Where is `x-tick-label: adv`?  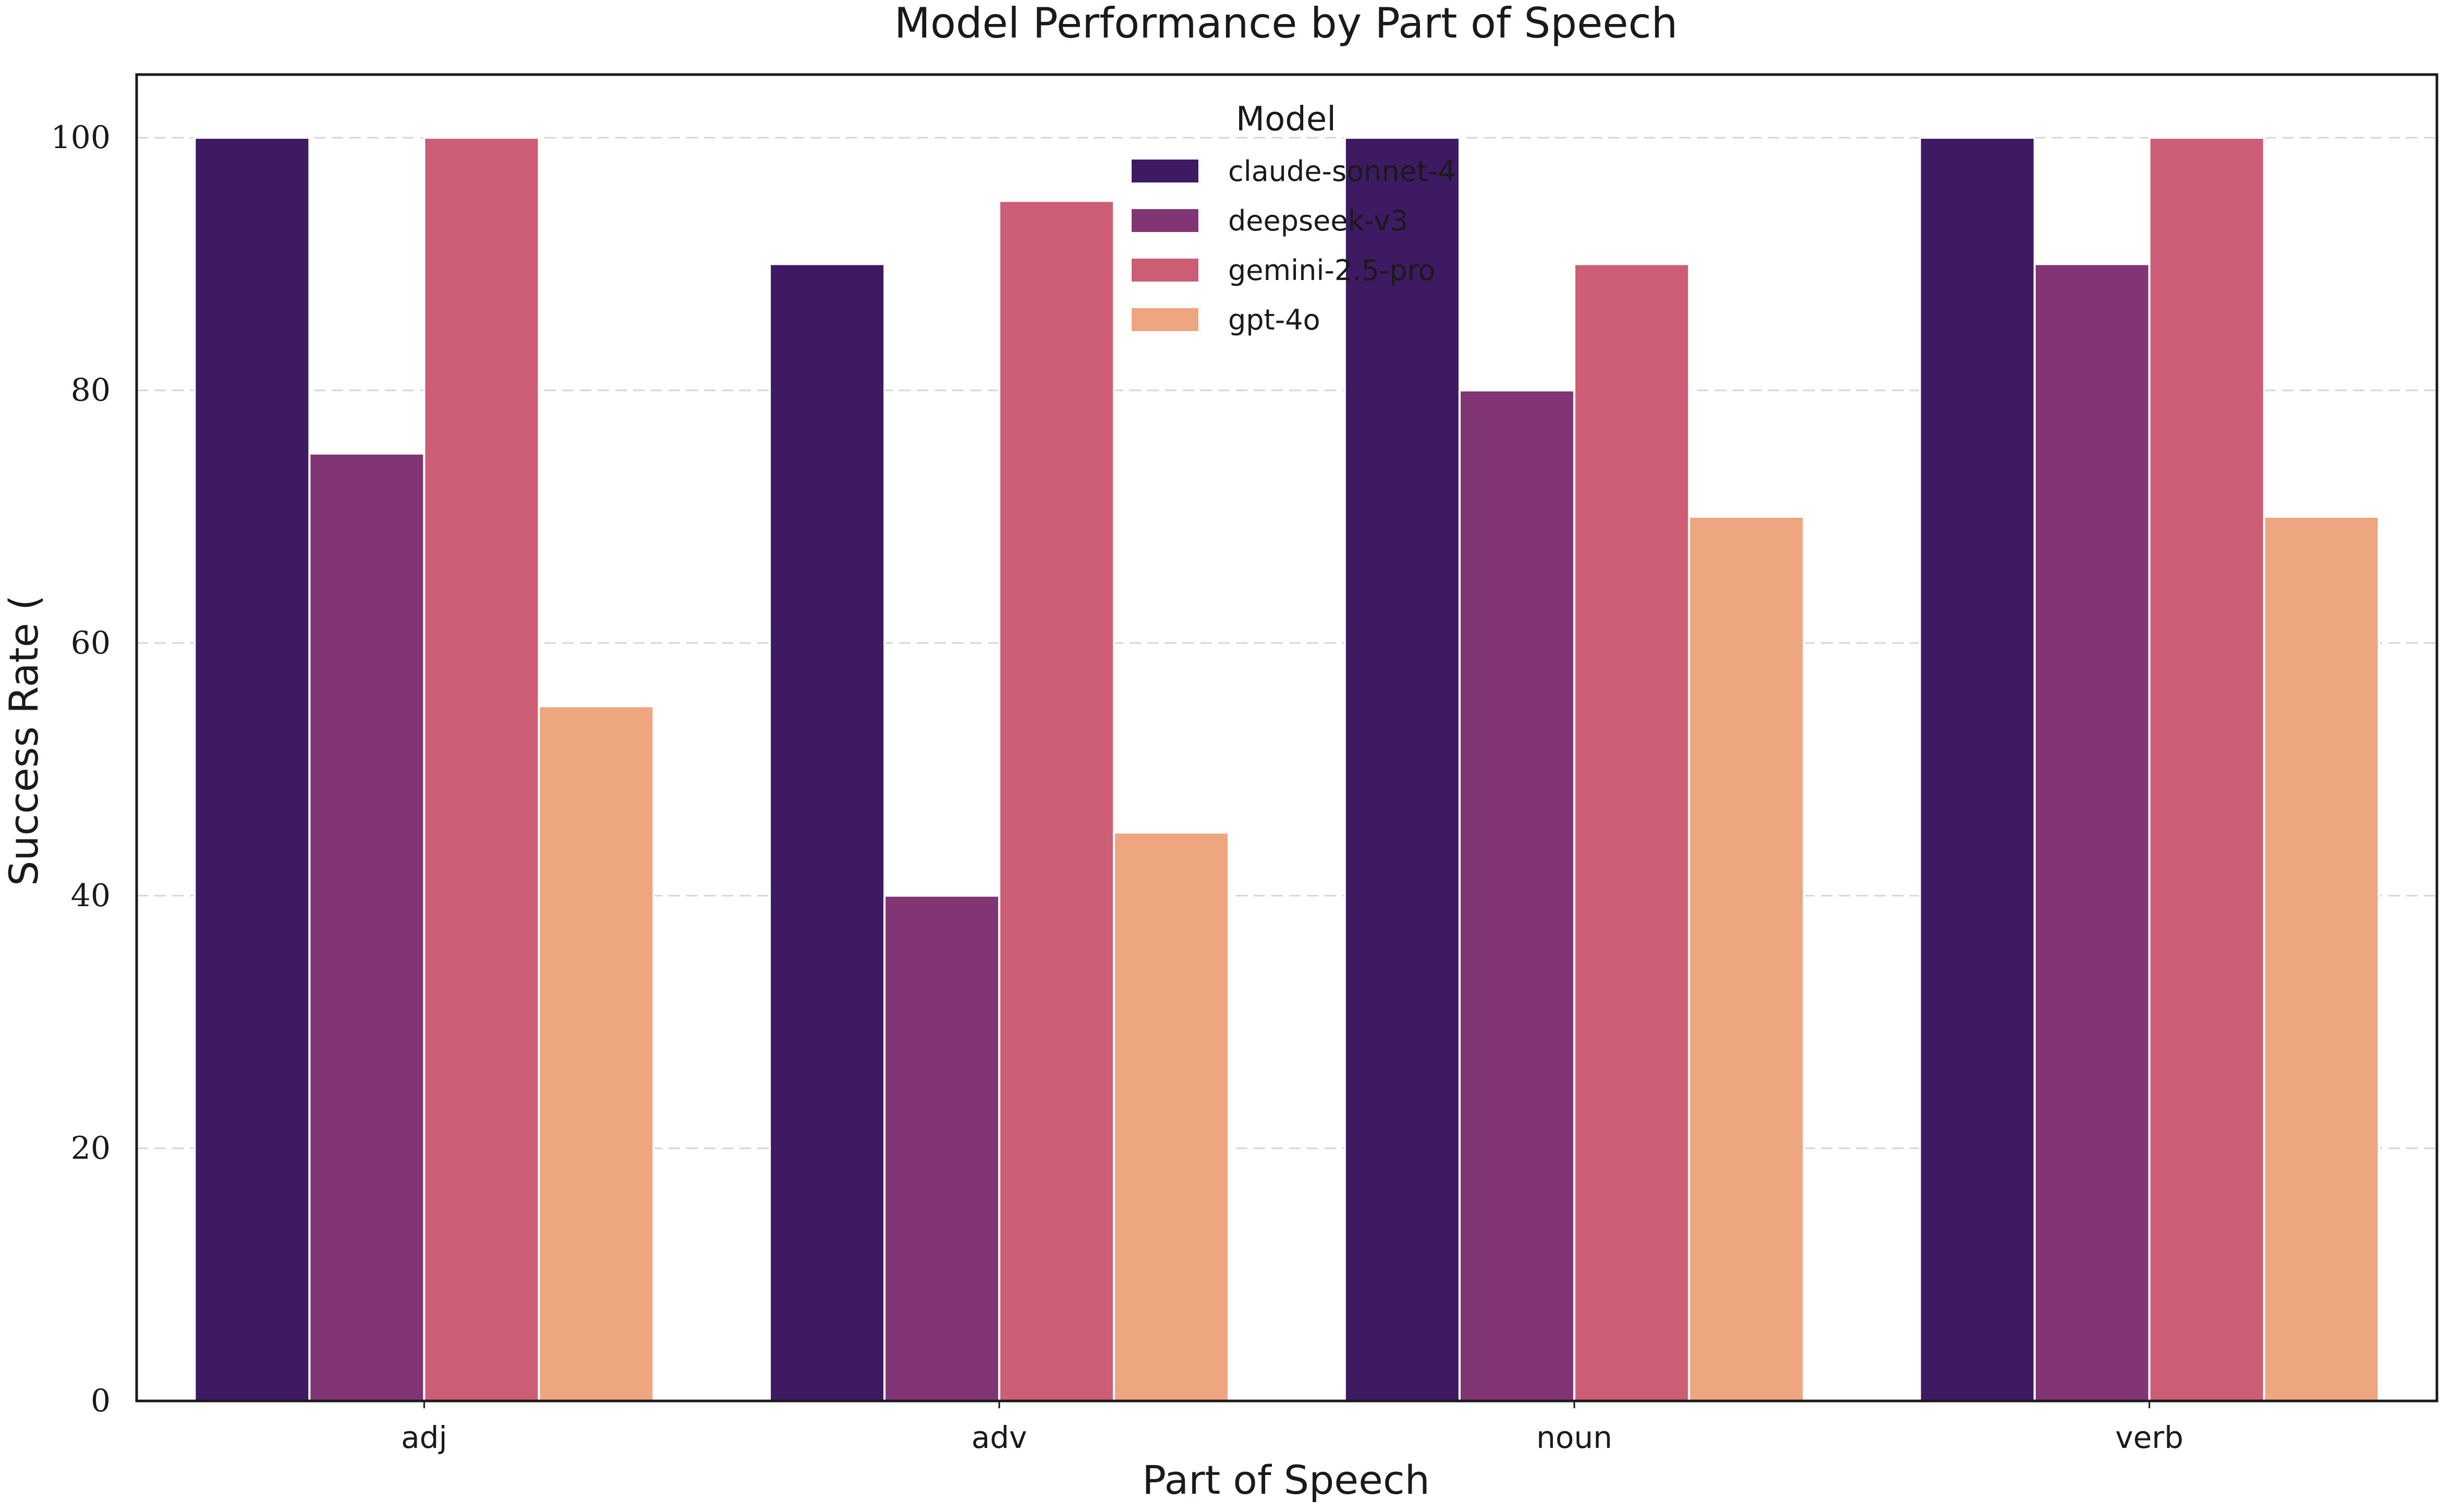
x-tick-label: adv is located at coordinates (1000, 1437).